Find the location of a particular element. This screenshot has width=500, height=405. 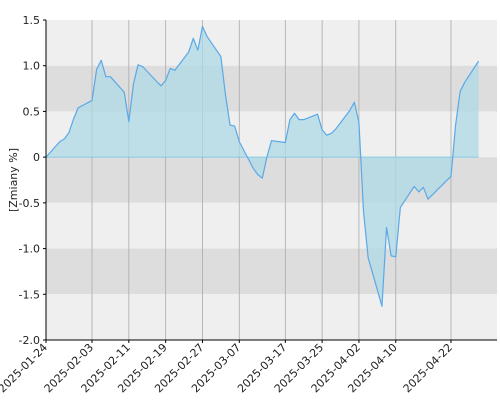

y-tick-label: 1.0 is located at coordinates (32, 66).